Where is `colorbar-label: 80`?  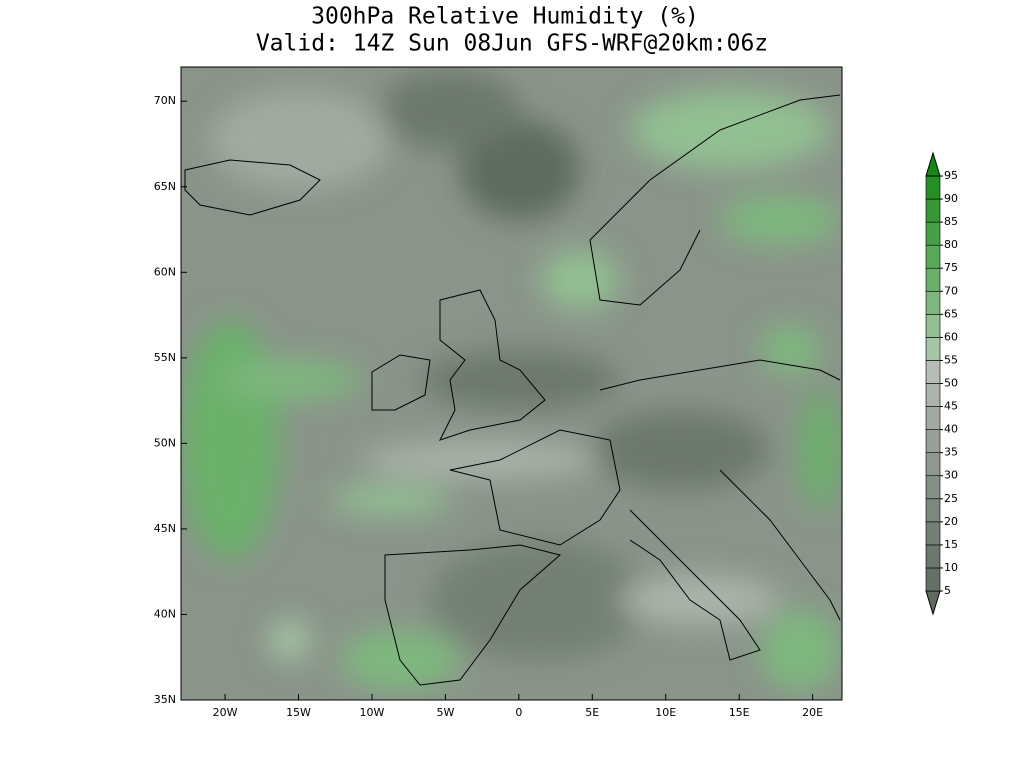
colorbar-label: 80 is located at coordinates (951, 244).